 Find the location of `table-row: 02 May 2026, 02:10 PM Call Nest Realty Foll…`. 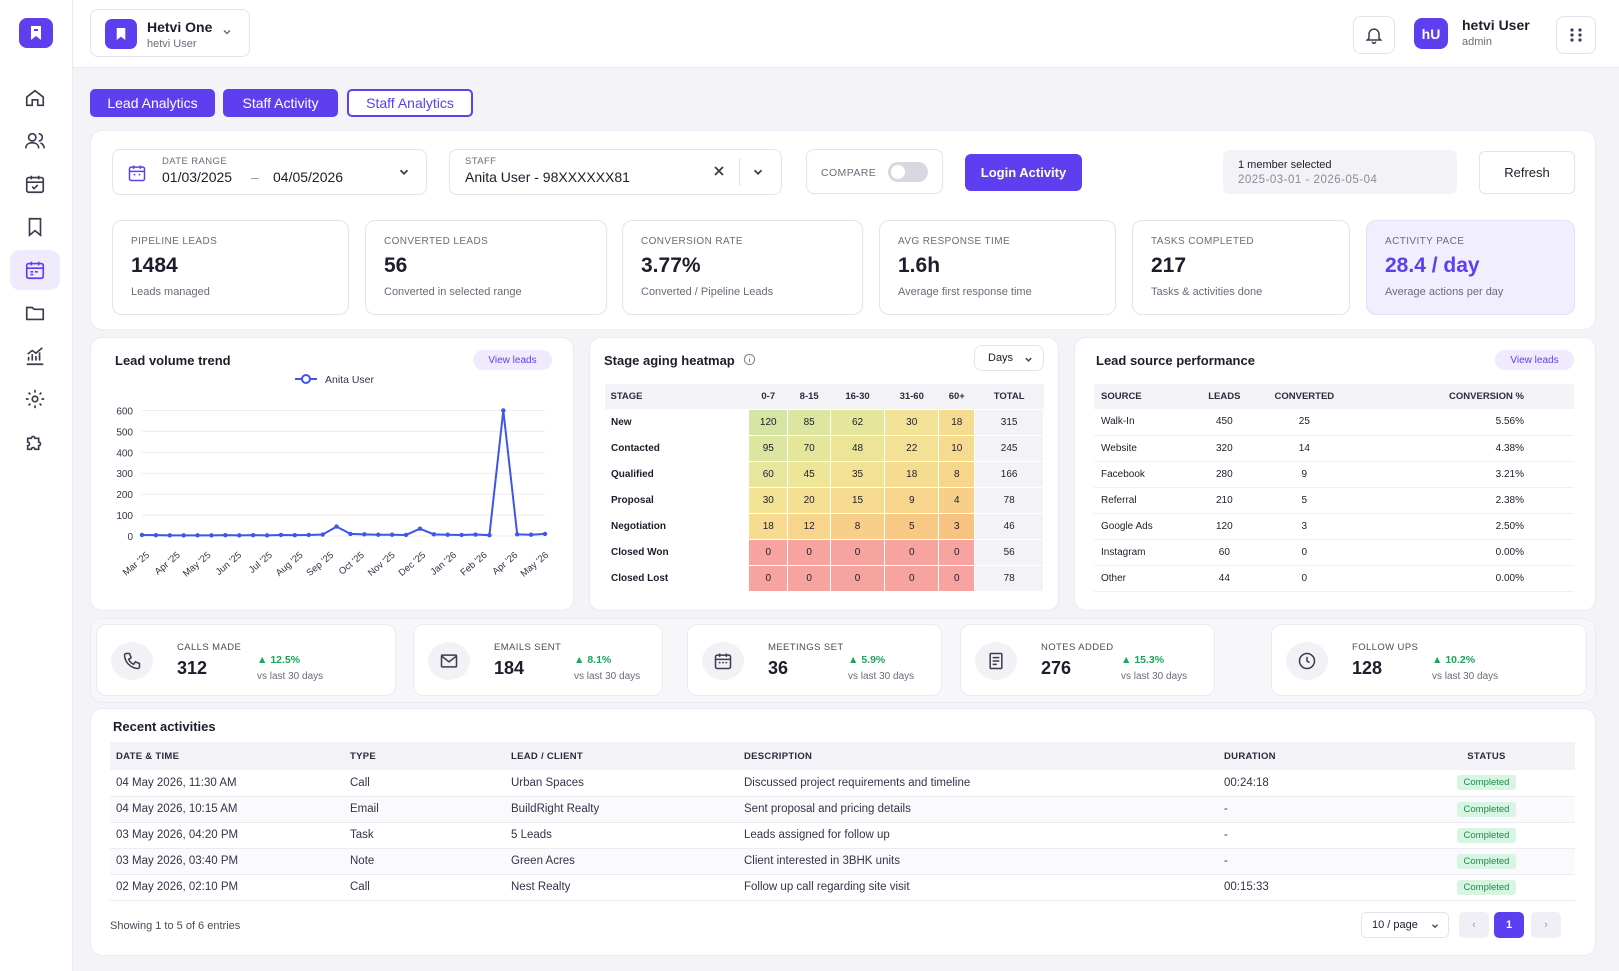

table-row: 02 May 2026, 02:10 PM Call Nest Realty Foll… is located at coordinates (842, 887).